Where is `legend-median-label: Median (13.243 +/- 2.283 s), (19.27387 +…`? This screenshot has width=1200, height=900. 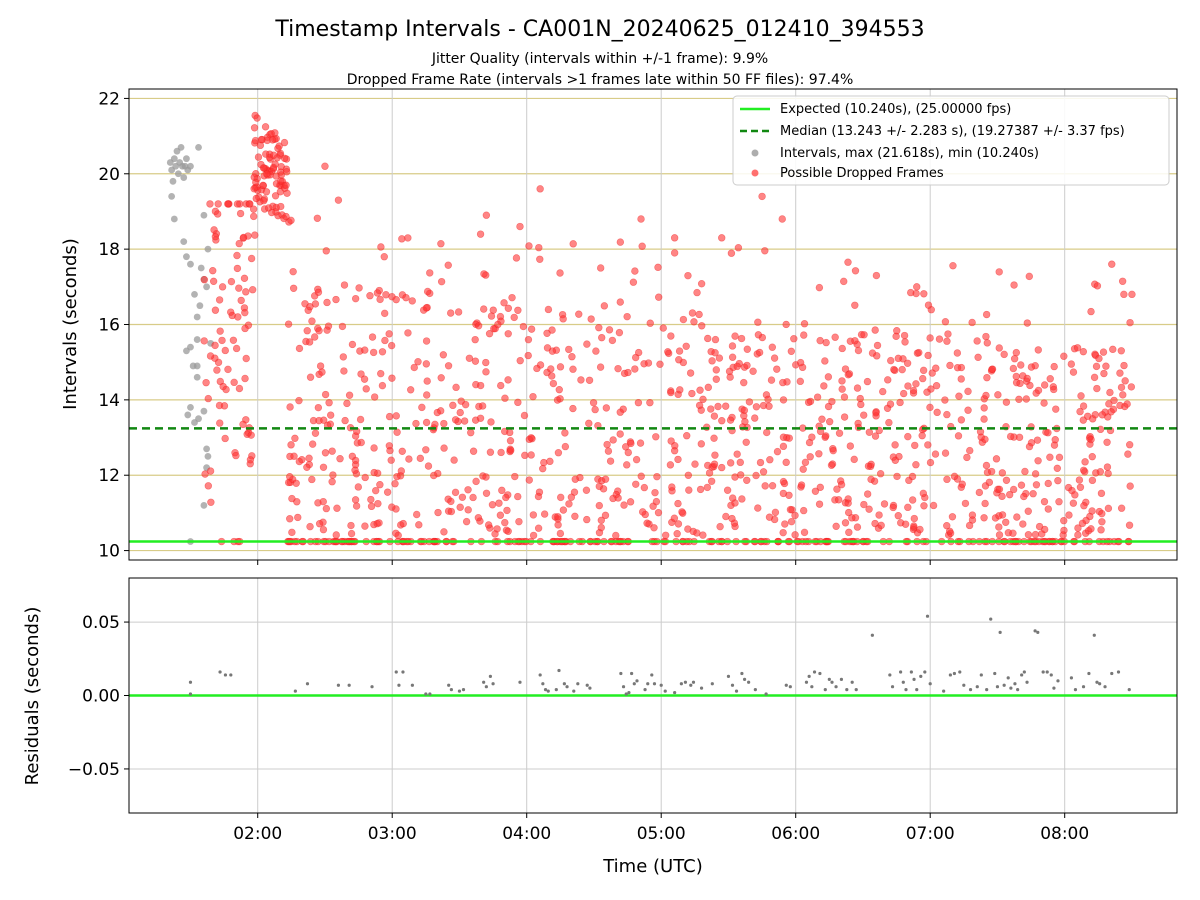 legend-median-label: Median (13.243 +/- 2.283 s), (19.27387 +… is located at coordinates (952, 131).